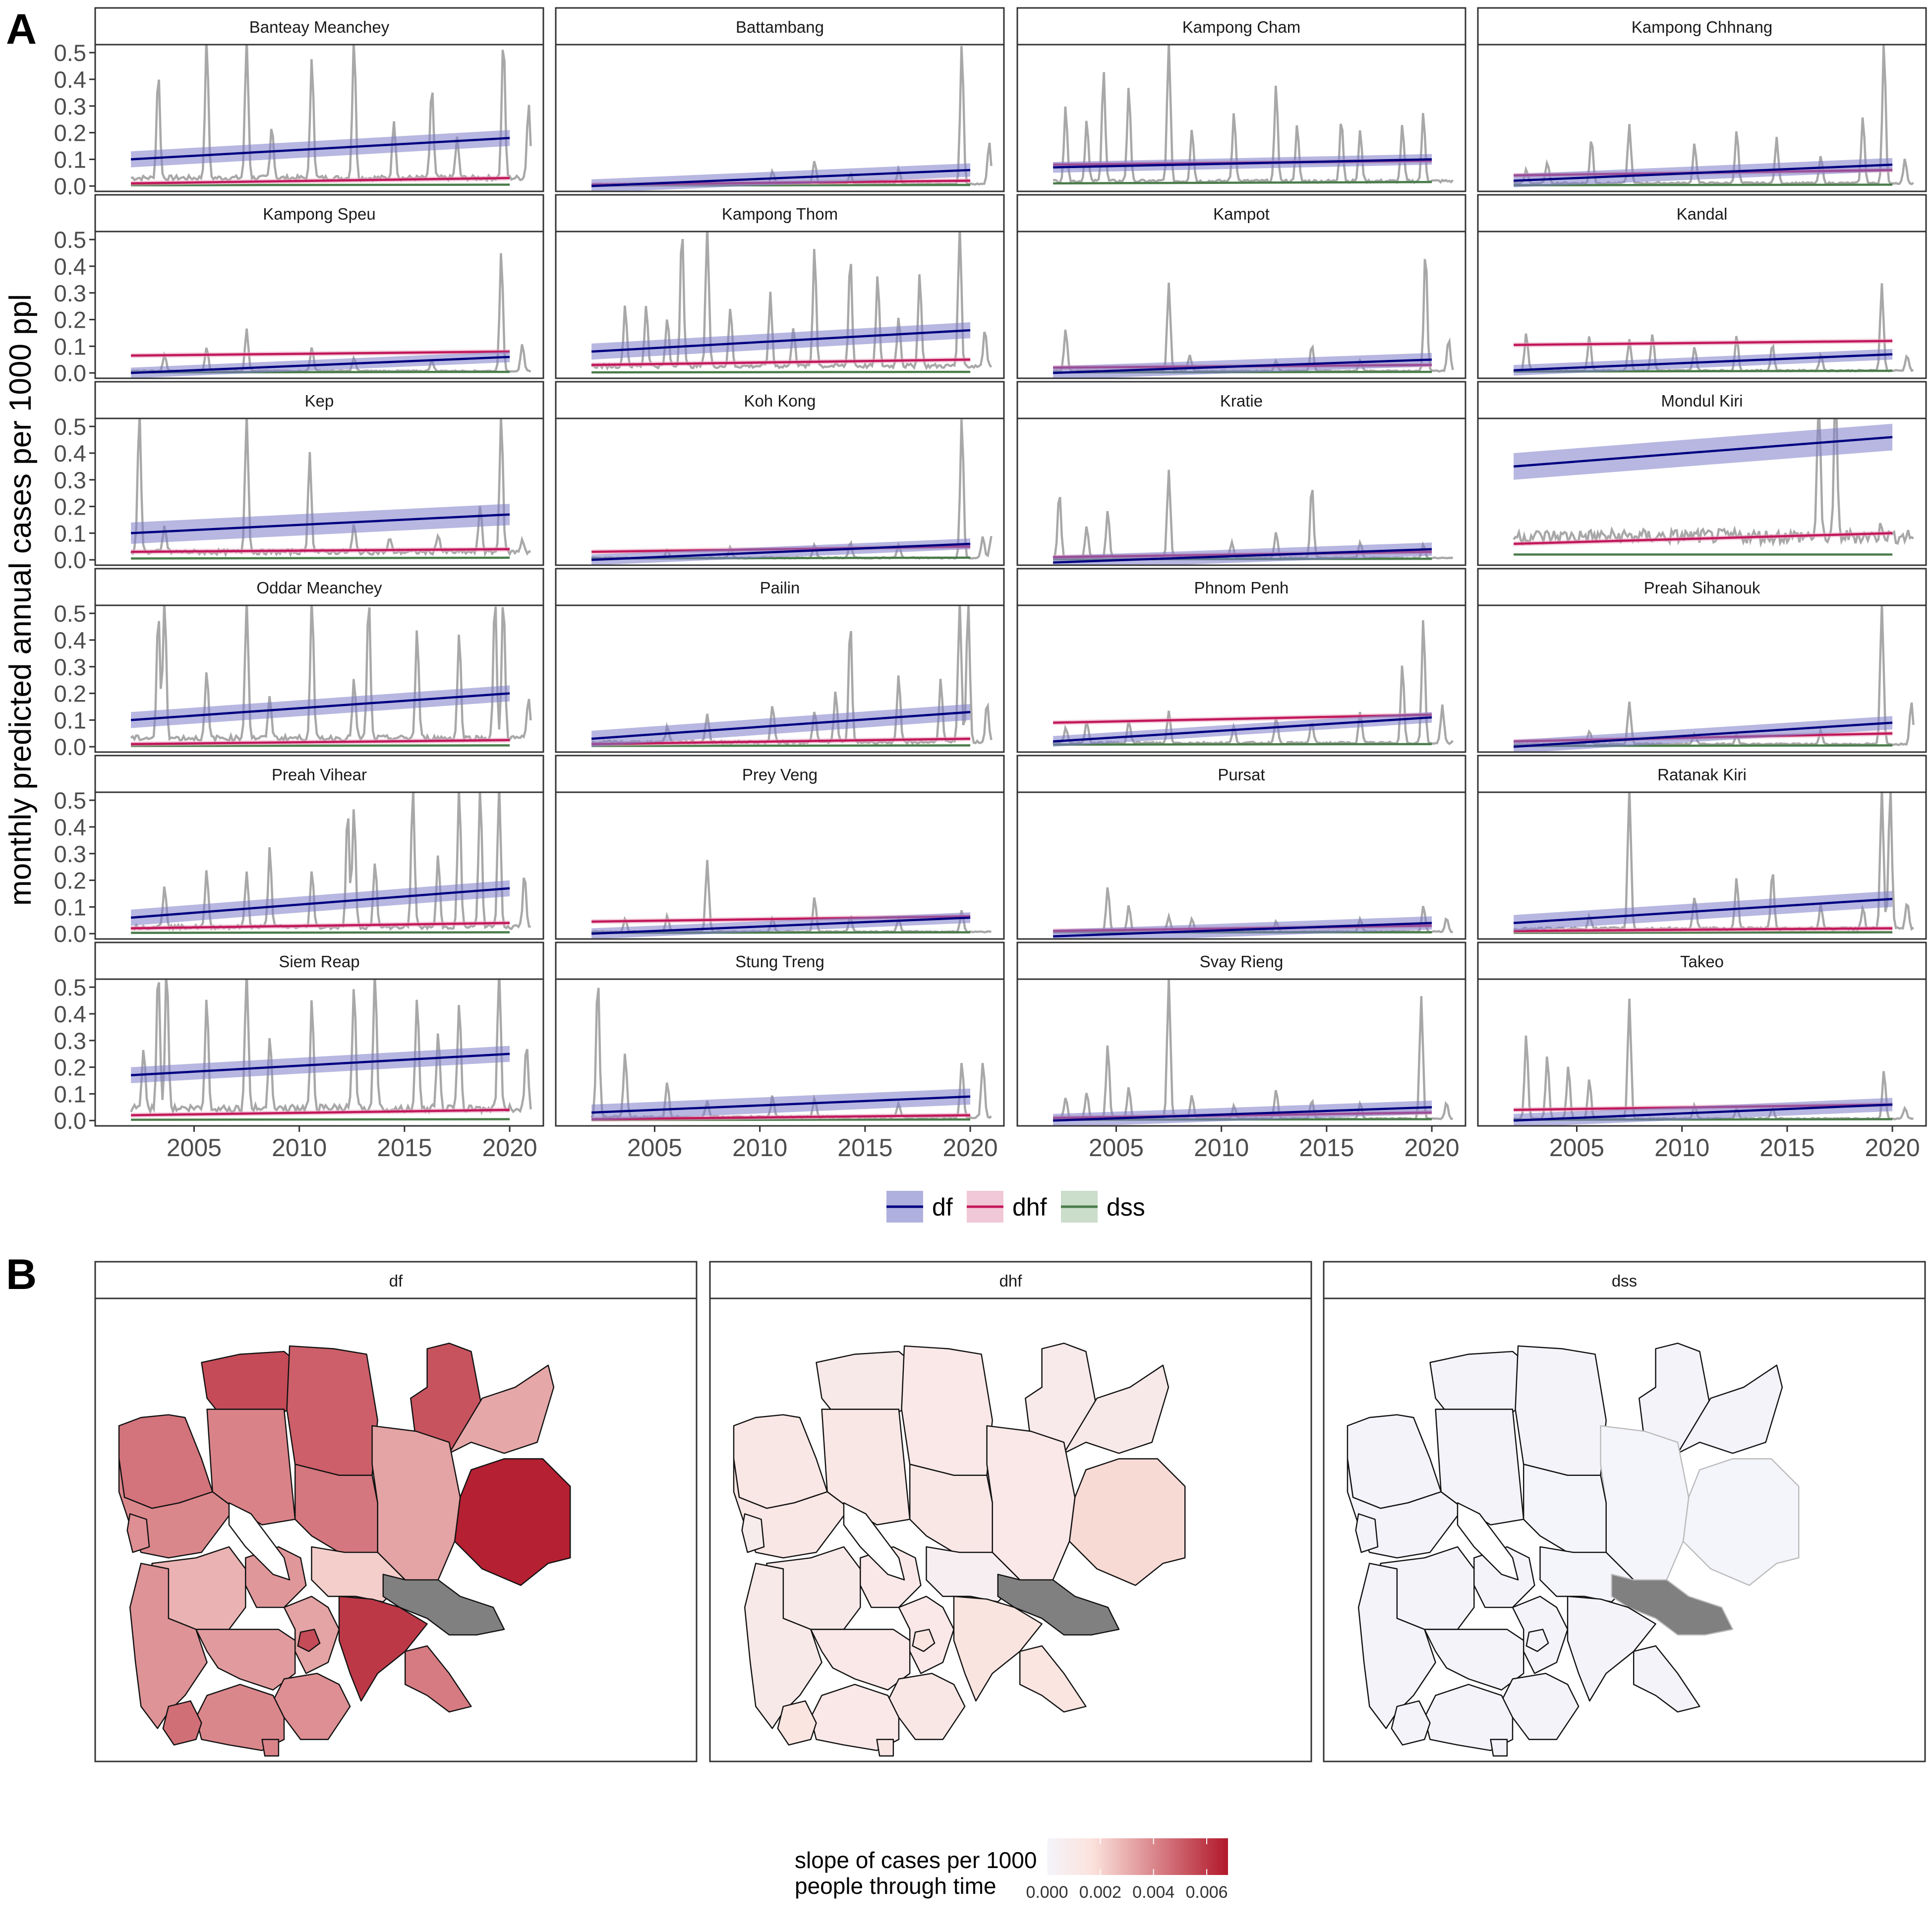 This screenshot has width=1932, height=1932. Describe the element at coordinates (1702, 99) in the screenshot. I see `facet-kampong-chhnang: Kampong Chhnang` at that location.